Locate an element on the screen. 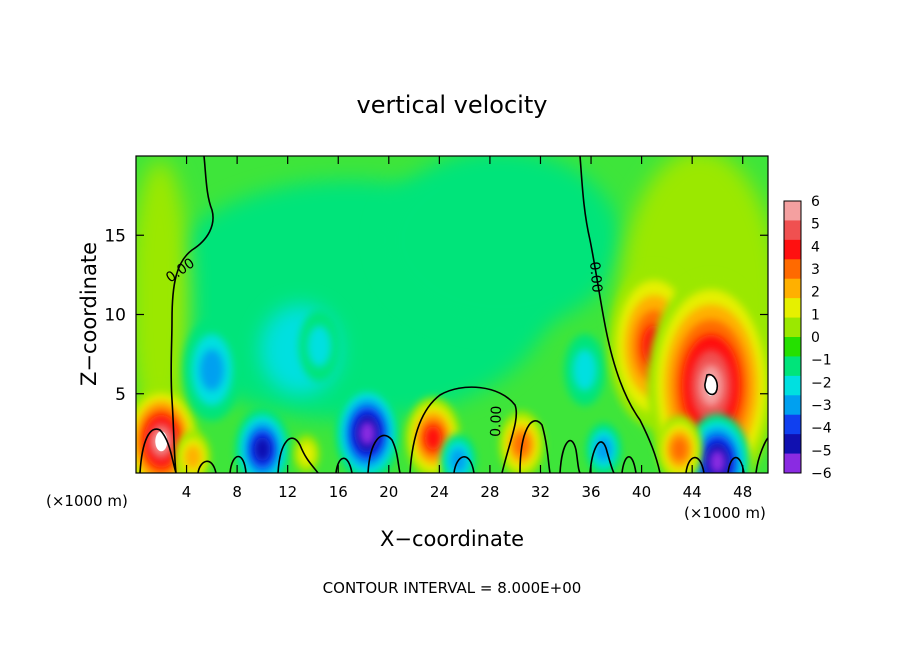 This screenshot has width=904, height=654. x-tick-label-32: 32 is located at coordinates (540, 492).